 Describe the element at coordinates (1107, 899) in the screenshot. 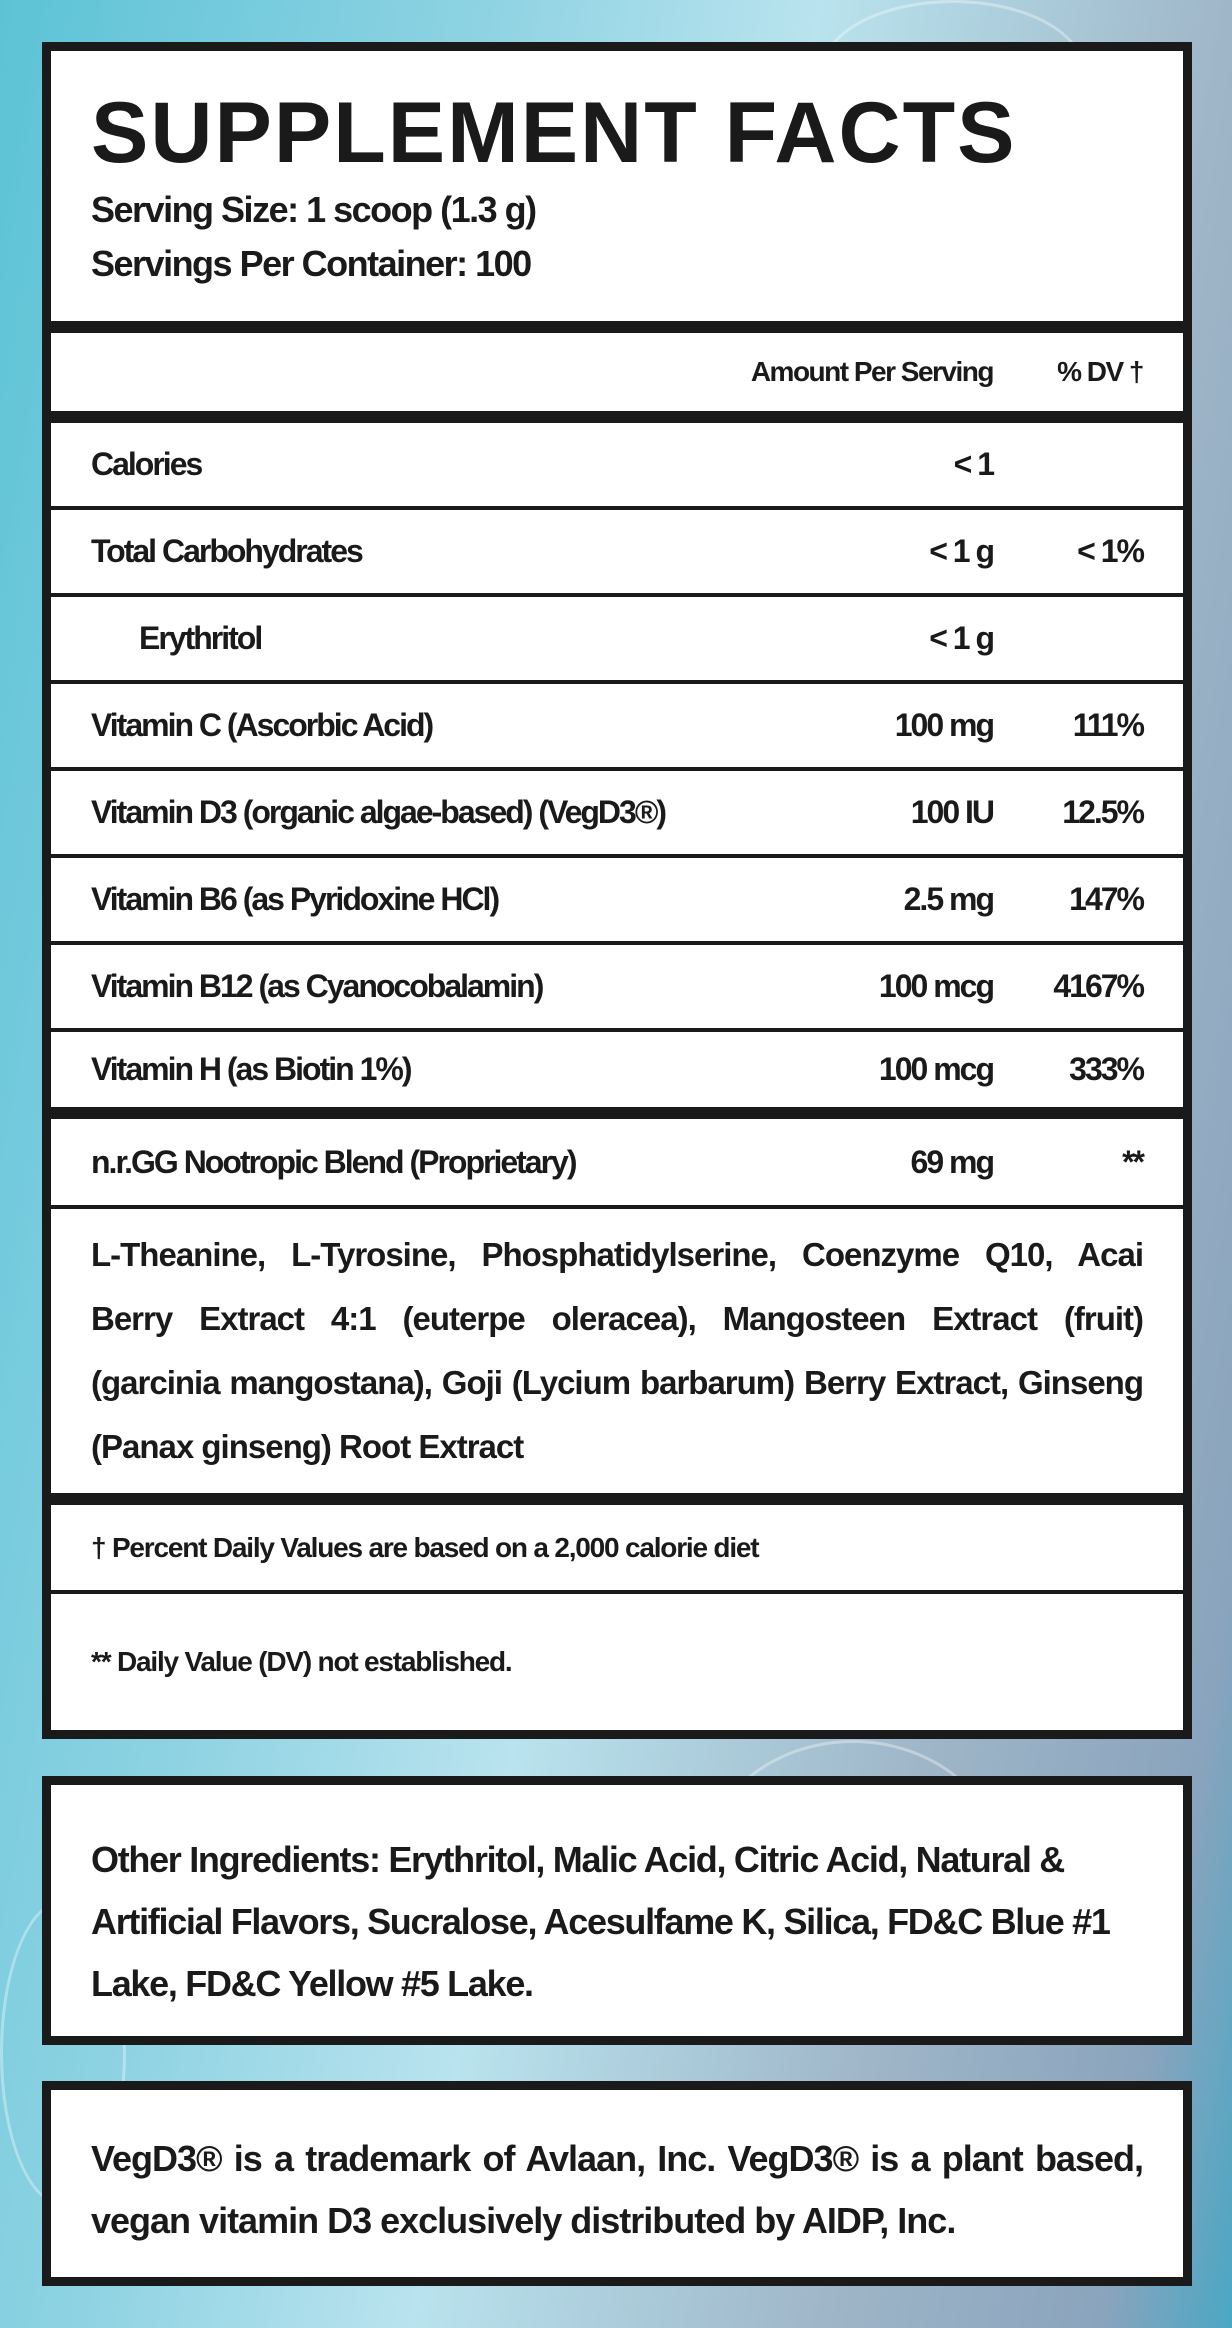

I see `nutrient-dv: 147%` at that location.